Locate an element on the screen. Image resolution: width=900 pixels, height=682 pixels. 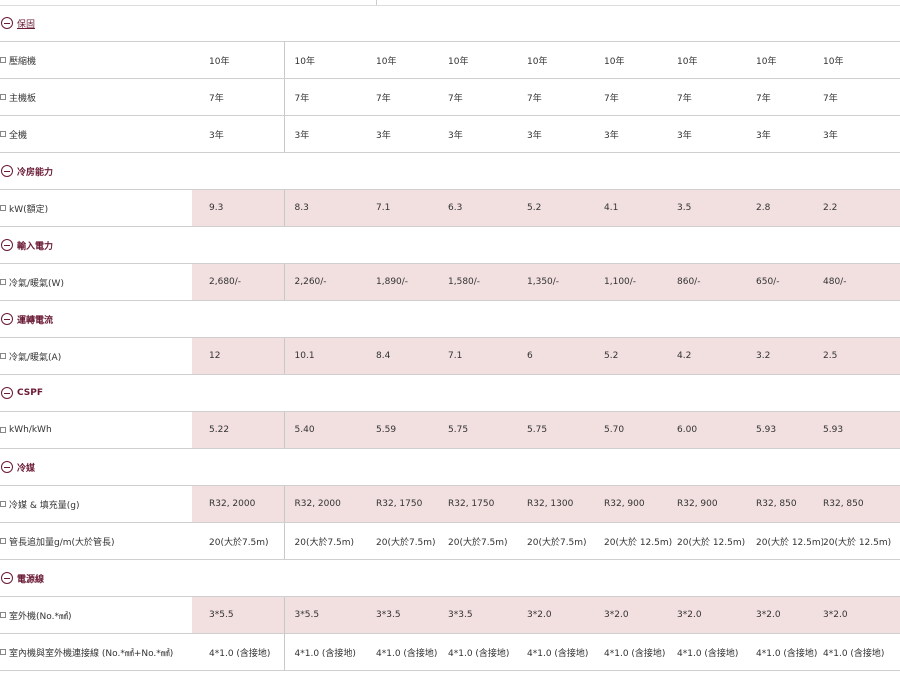
table-cell: 3.2 is located at coordinates (789, 356).